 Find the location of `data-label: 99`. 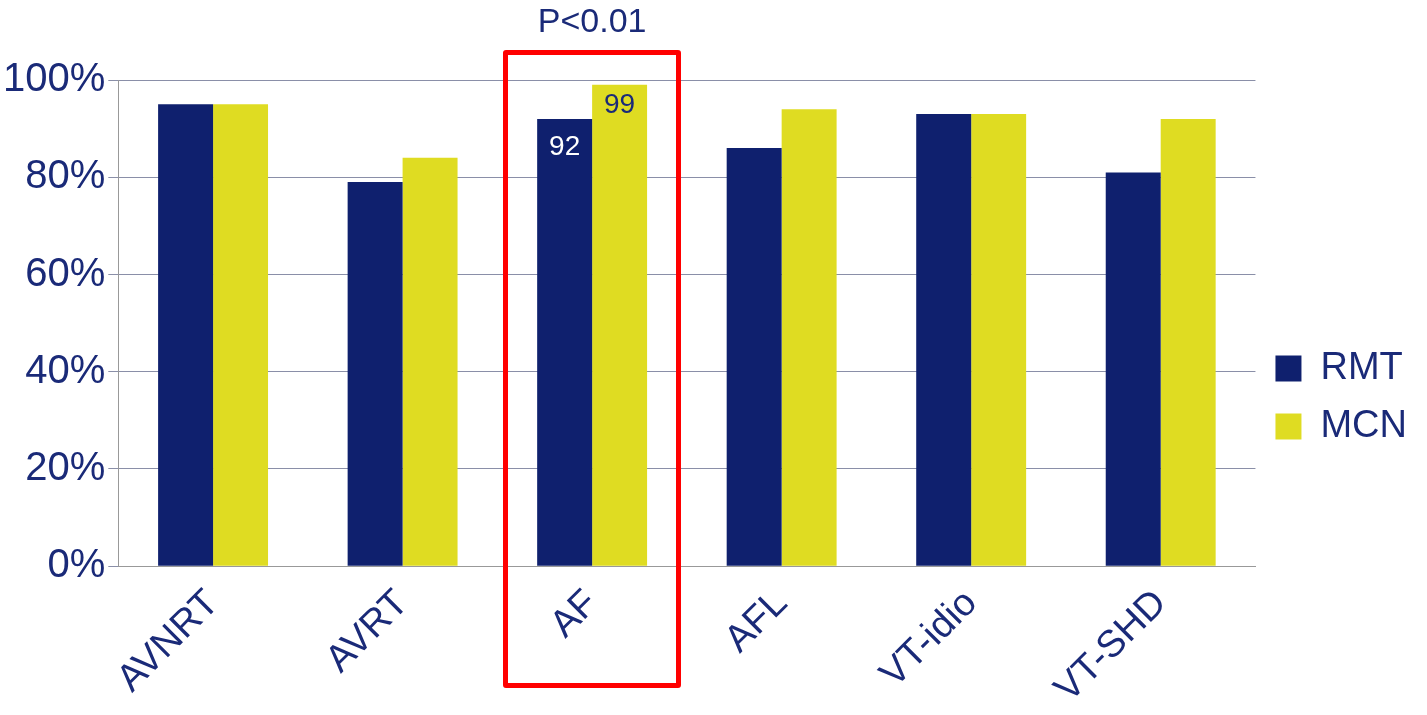

data-label: 99 is located at coordinates (620, 103).